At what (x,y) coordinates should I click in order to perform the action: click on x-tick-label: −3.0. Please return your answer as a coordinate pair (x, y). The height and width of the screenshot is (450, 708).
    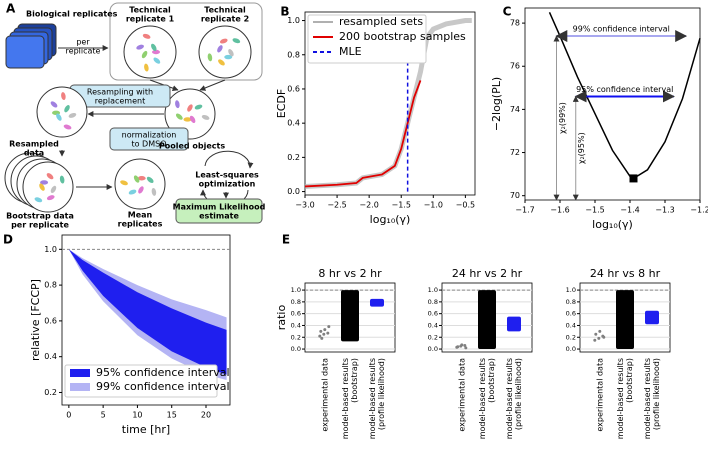
    Looking at the image, I should click on (304, 205).